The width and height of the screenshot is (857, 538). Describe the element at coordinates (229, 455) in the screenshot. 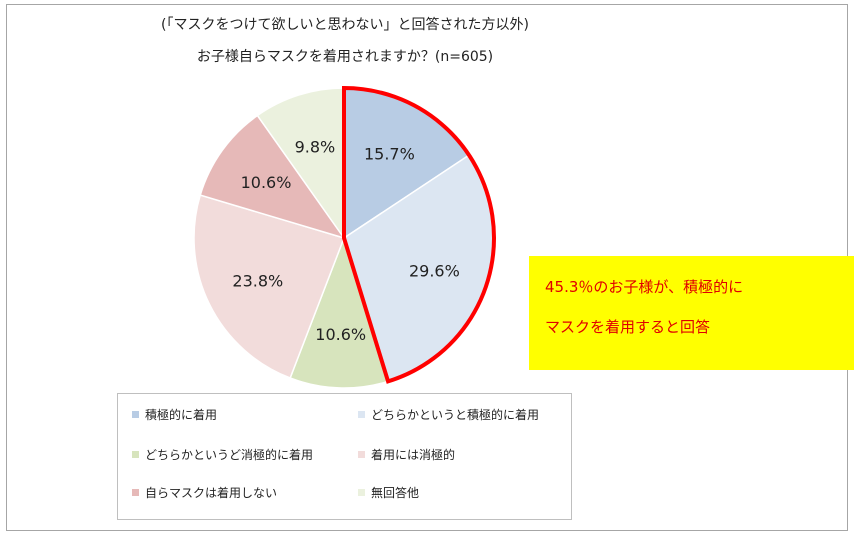

I see `legend-label: どちらかというど消極的に着用` at that location.